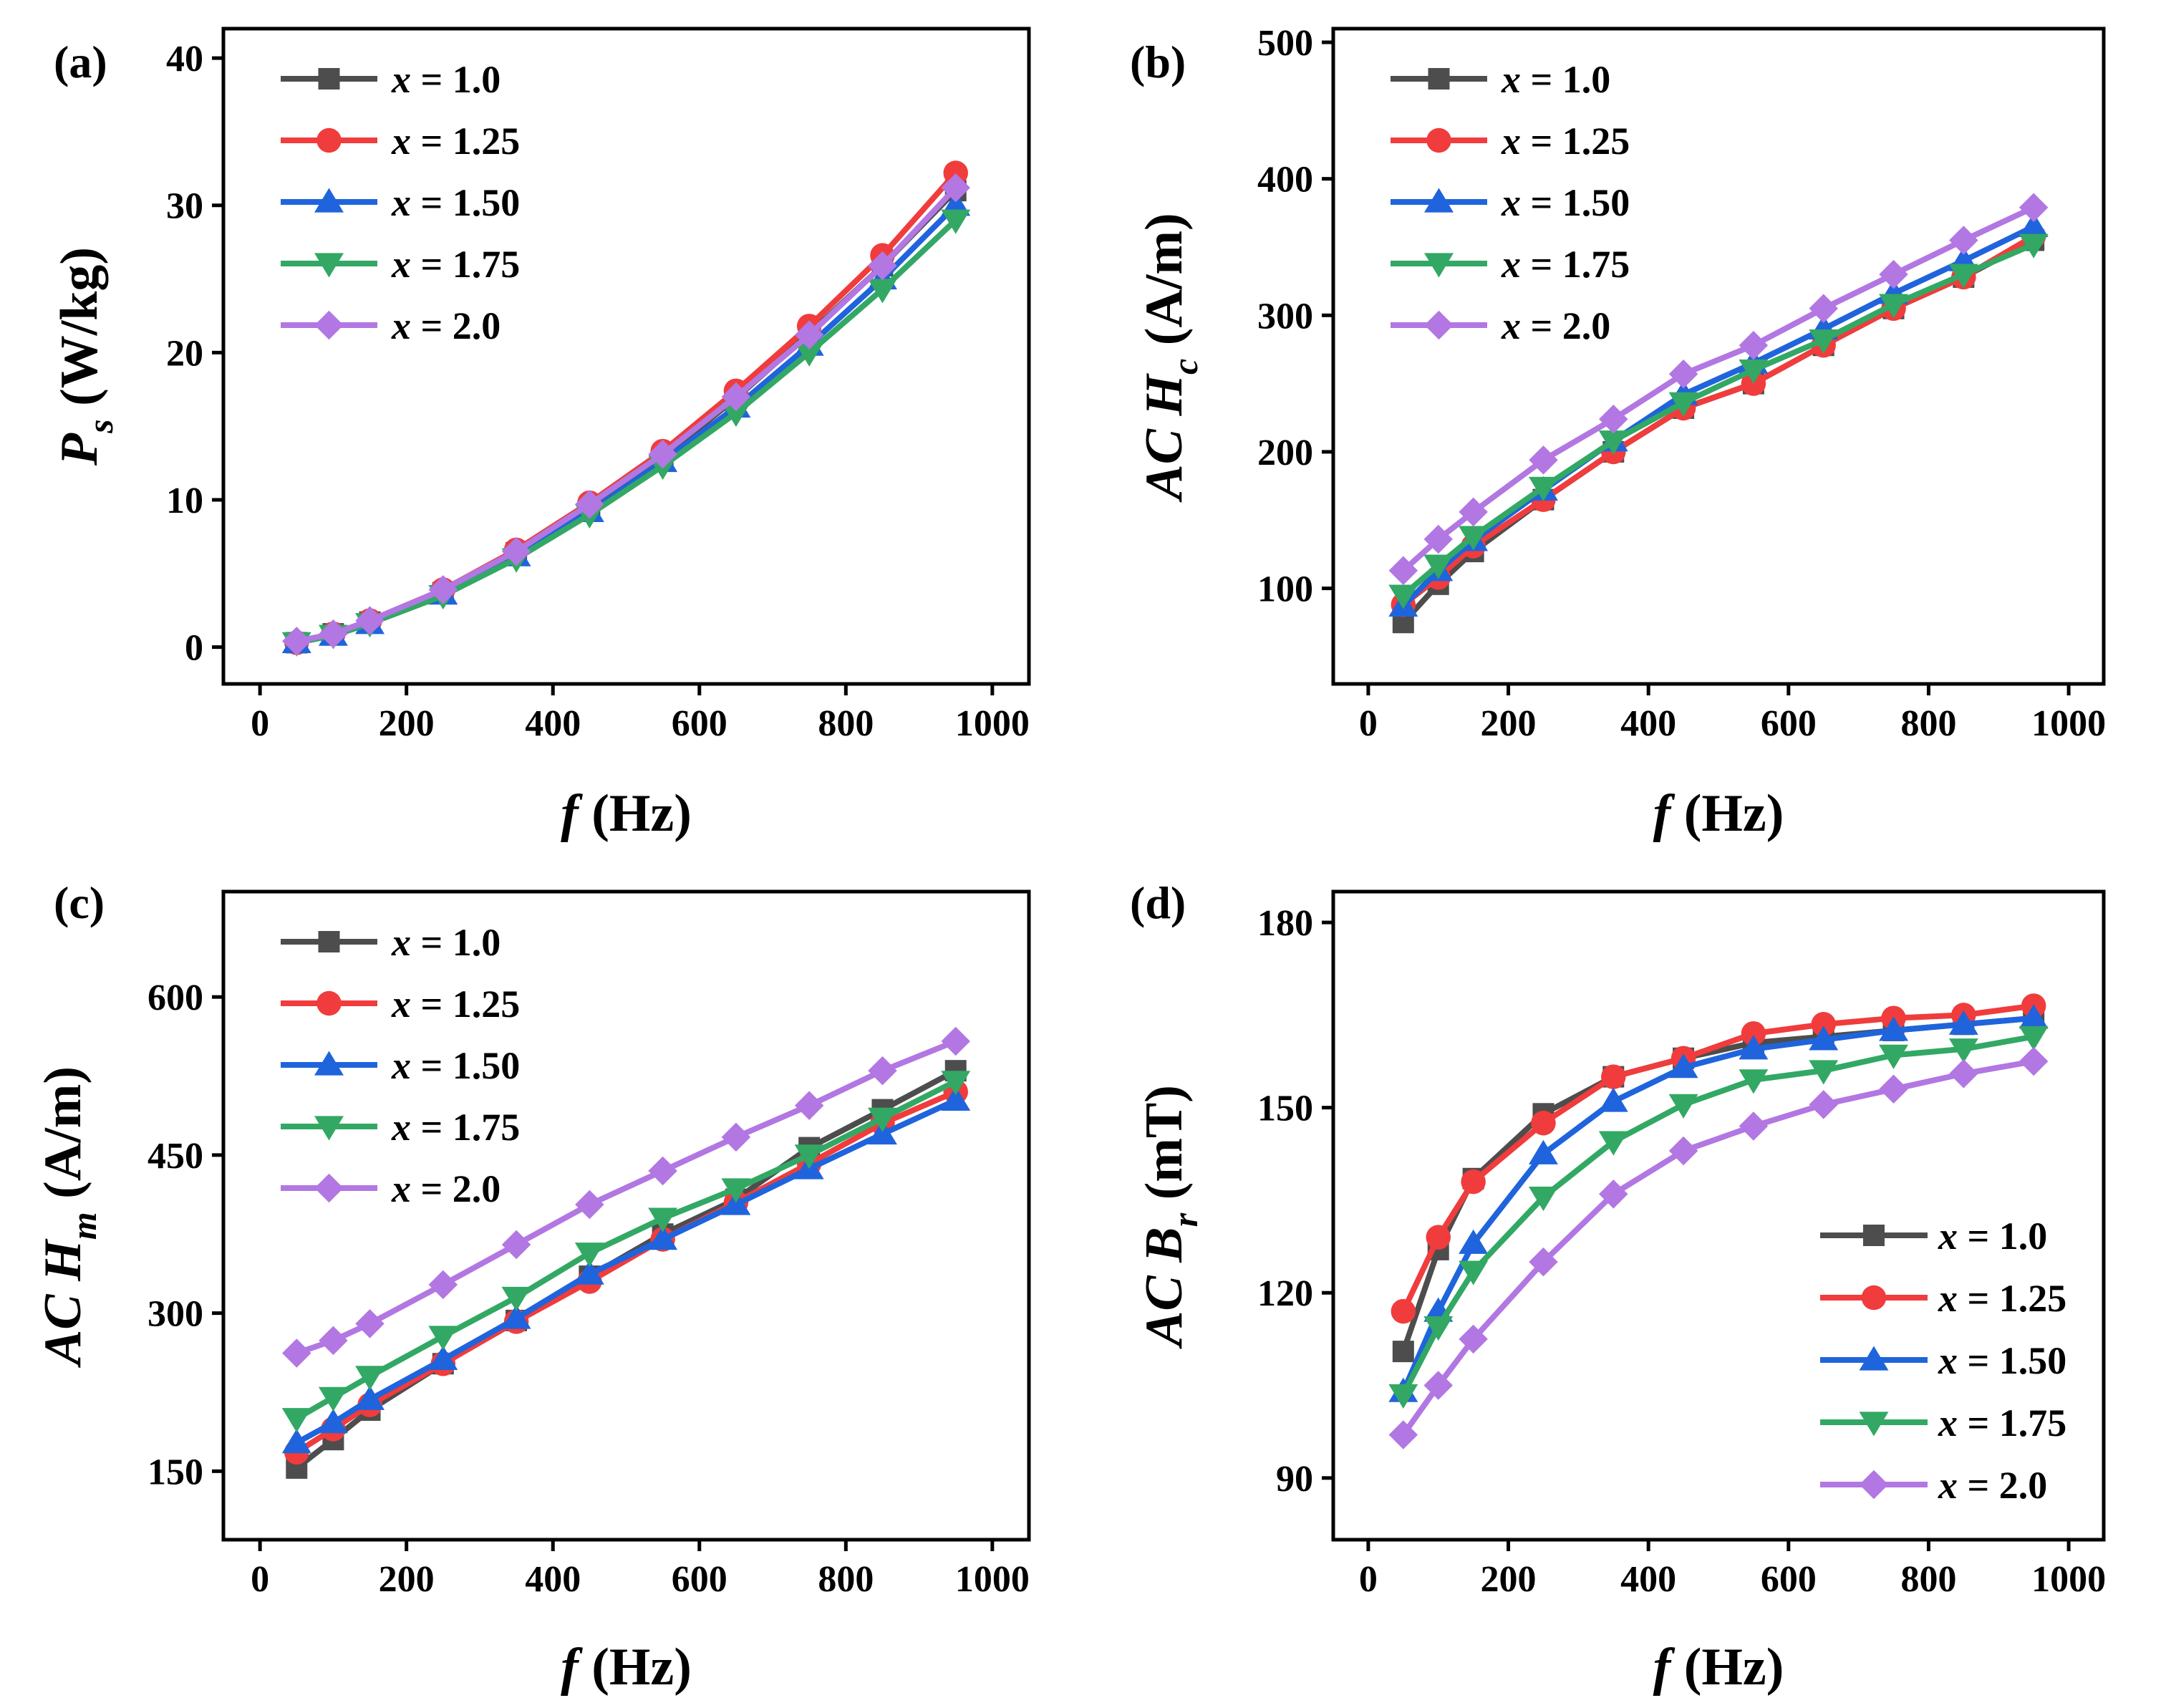  What do you see at coordinates (175, 998) in the screenshot?
I see `y-tick-label: 600` at bounding box center [175, 998].